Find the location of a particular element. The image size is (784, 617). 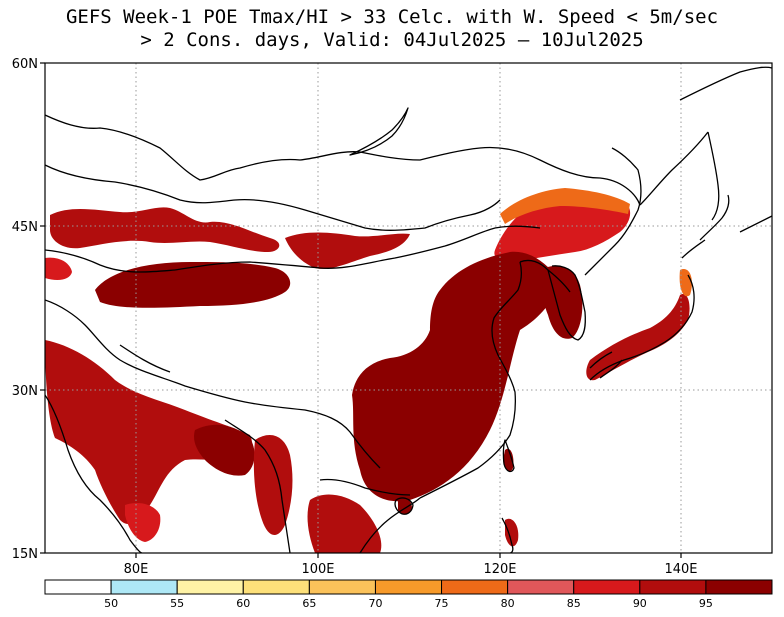

lat-label-30n: 30N is located at coordinates (25, 391).